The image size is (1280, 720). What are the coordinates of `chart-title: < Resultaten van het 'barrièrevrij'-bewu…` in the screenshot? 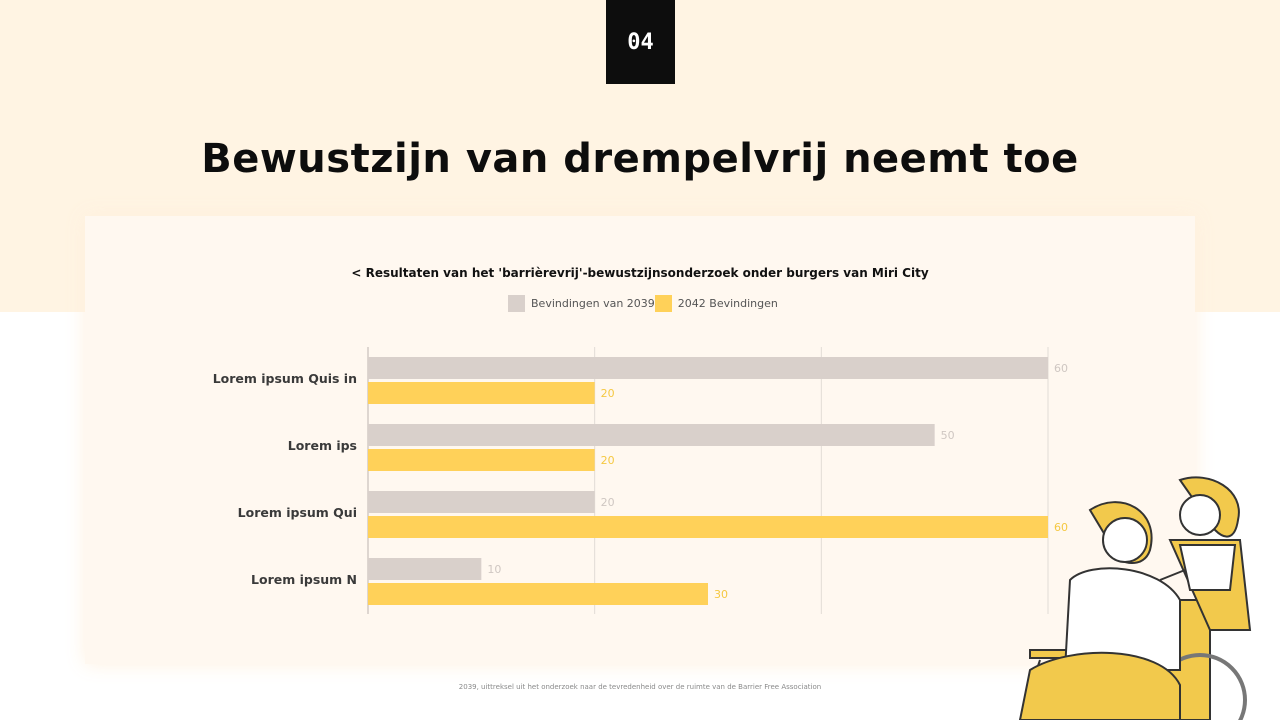 It's located at (640, 273).